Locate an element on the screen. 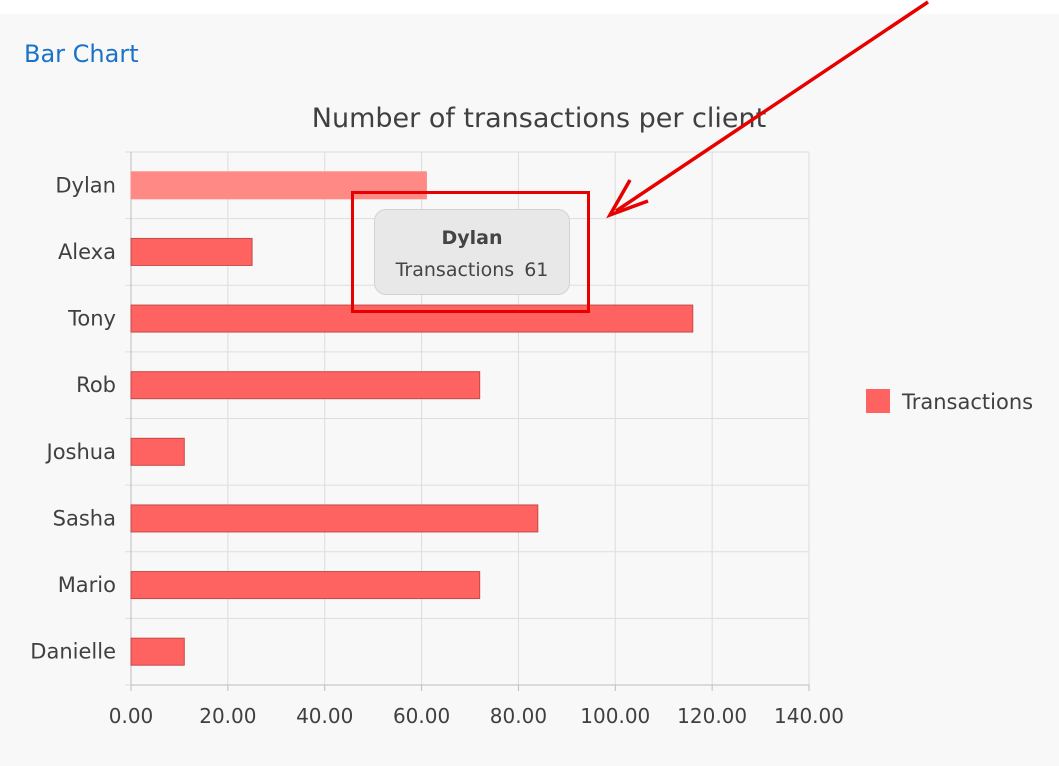 The width and height of the screenshot is (1059, 766). tooltip-row: Transactions 61 is located at coordinates (472, 270).